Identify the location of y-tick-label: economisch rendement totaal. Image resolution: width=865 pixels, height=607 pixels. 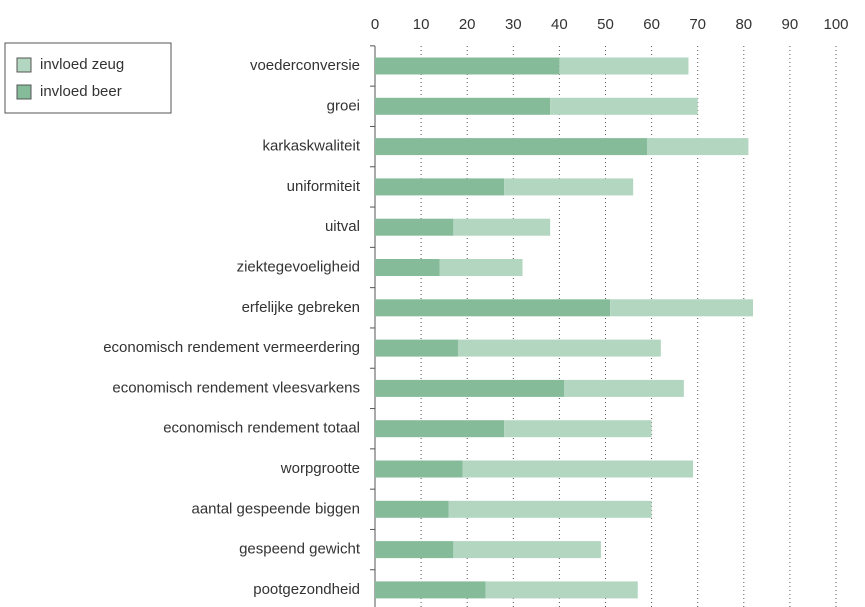
(261, 428).